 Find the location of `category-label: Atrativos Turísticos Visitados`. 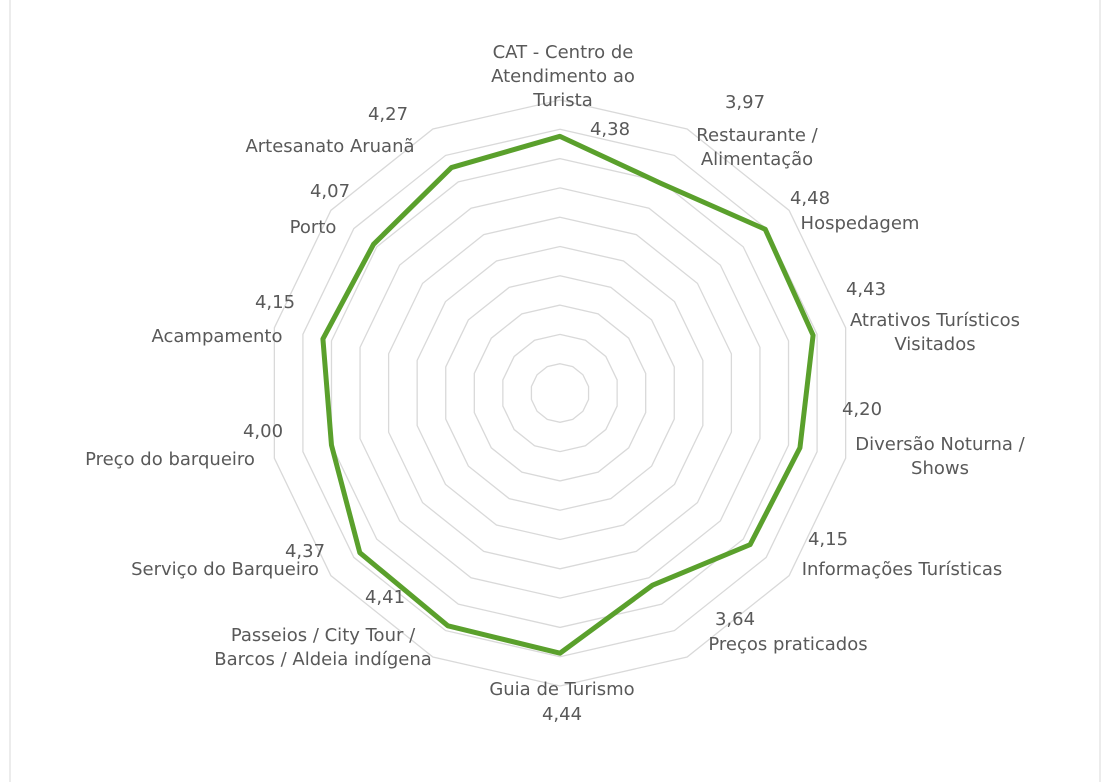

category-label: Atrativos Turísticos Visitados is located at coordinates (935, 332).